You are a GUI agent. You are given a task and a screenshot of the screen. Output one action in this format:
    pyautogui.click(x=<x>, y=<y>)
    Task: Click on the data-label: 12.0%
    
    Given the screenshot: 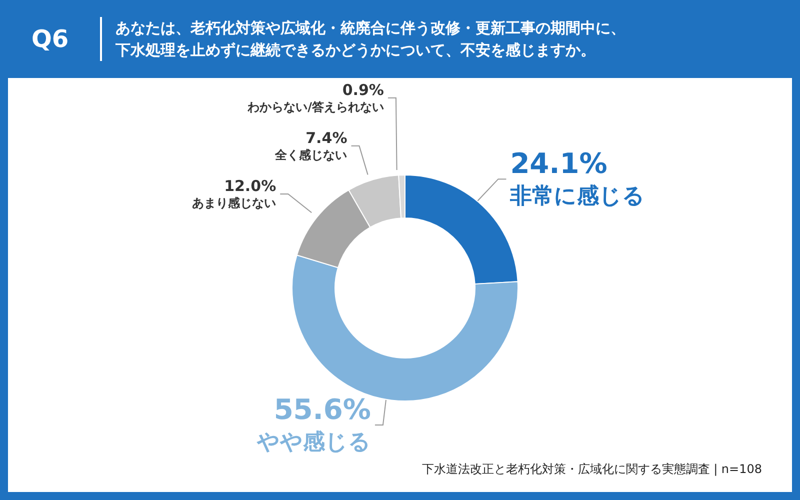 What is the action you would take?
    pyautogui.click(x=250, y=185)
    